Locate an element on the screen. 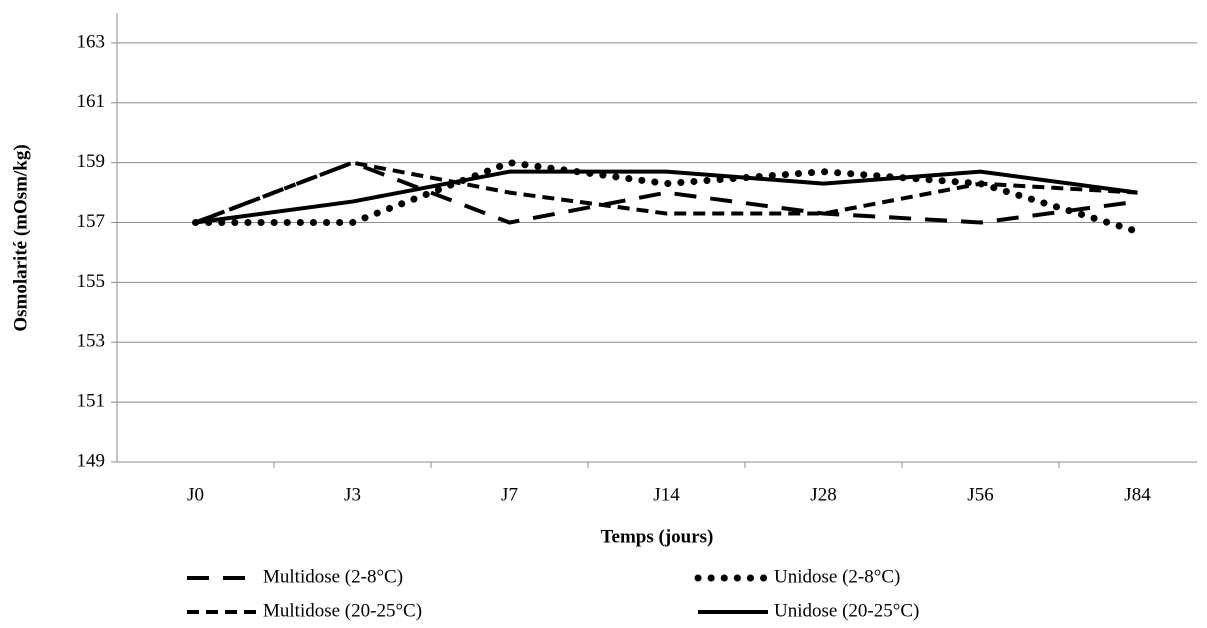 This screenshot has height=628, width=1207. y-tick-label: 161 is located at coordinates (91, 101).